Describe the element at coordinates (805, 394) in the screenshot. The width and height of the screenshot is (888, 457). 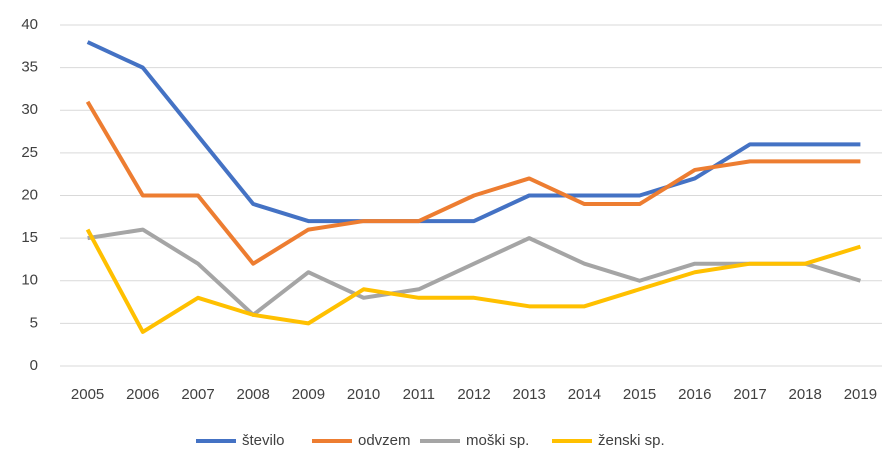
I see `x-tick-label: 2018` at that location.